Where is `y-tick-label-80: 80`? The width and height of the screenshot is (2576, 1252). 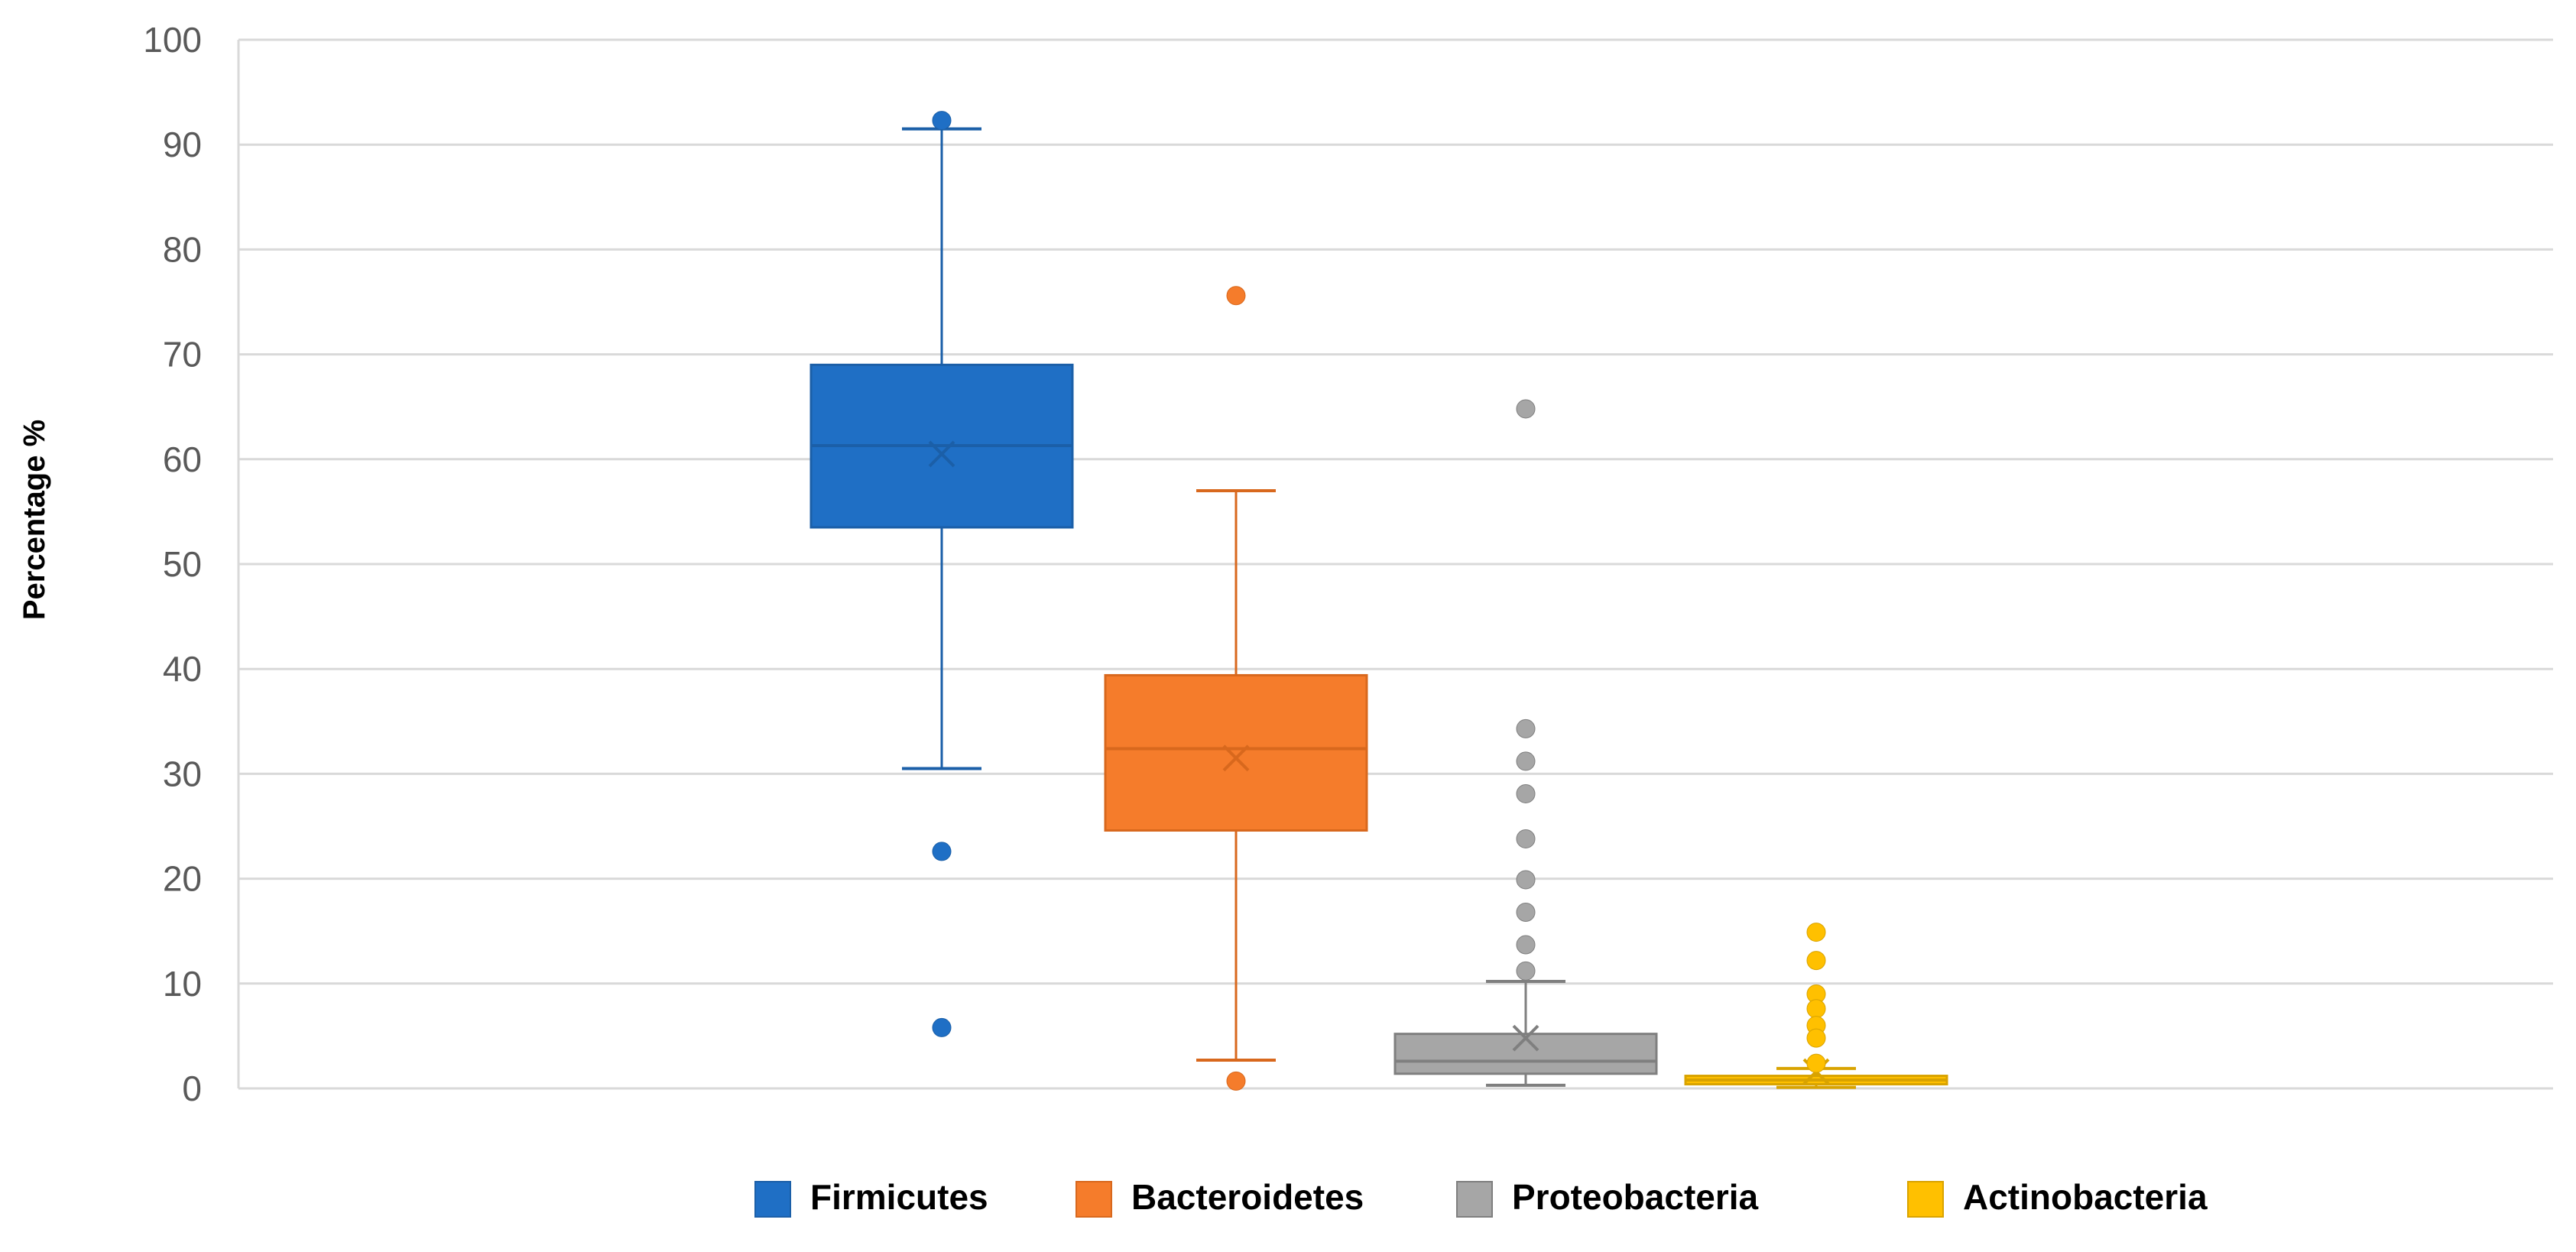 y-tick-label-80: 80 is located at coordinates (182, 249).